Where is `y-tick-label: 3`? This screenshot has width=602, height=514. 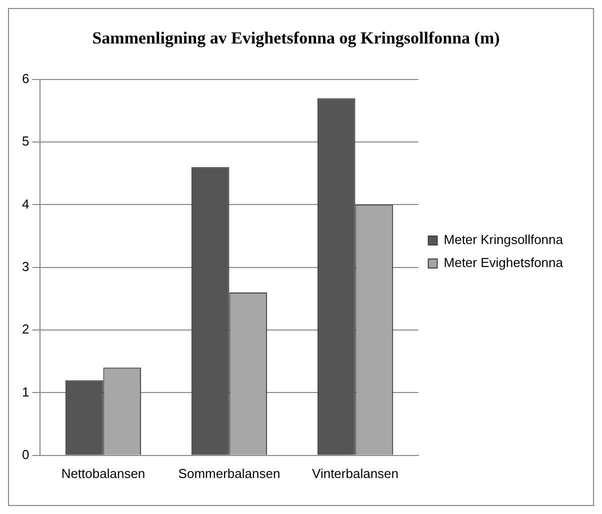 y-tick-label: 3 is located at coordinates (26, 266).